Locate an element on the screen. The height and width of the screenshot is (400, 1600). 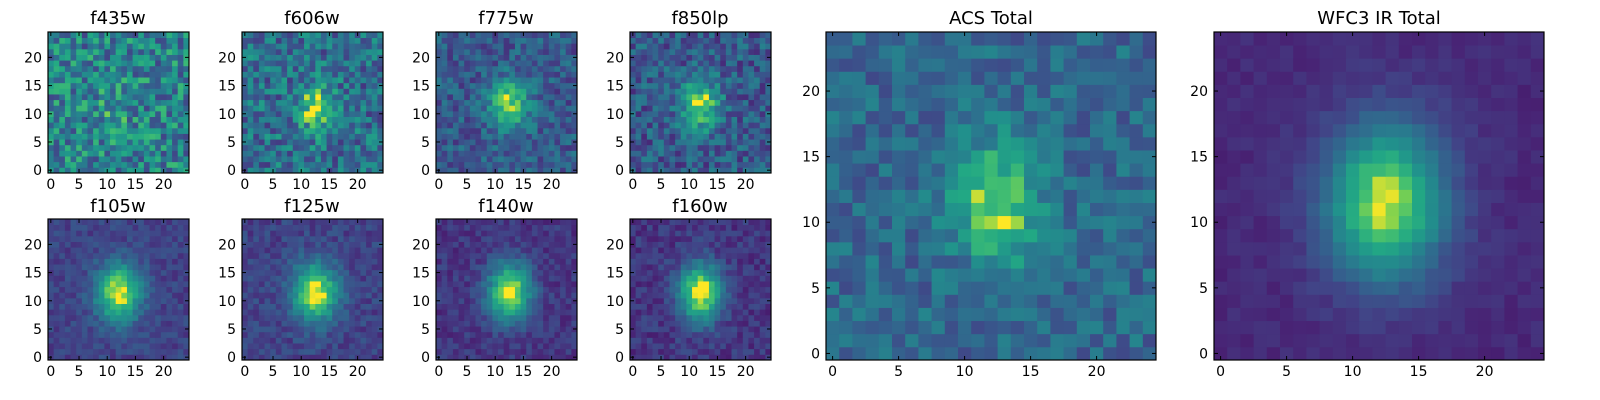
heatmap-cells is located at coordinates (119, 290).